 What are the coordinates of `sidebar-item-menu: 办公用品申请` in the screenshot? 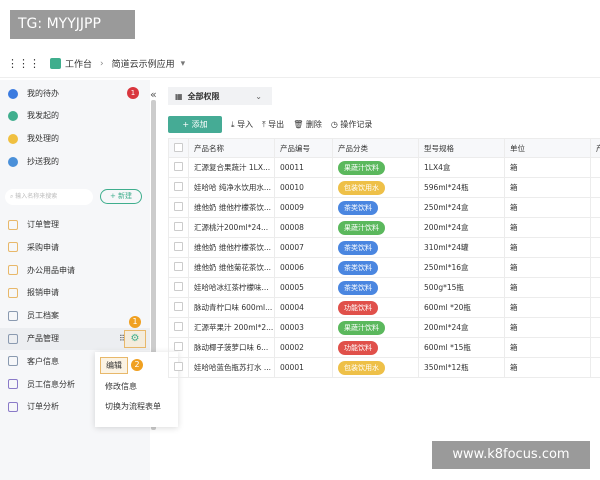 It's located at (75, 270).